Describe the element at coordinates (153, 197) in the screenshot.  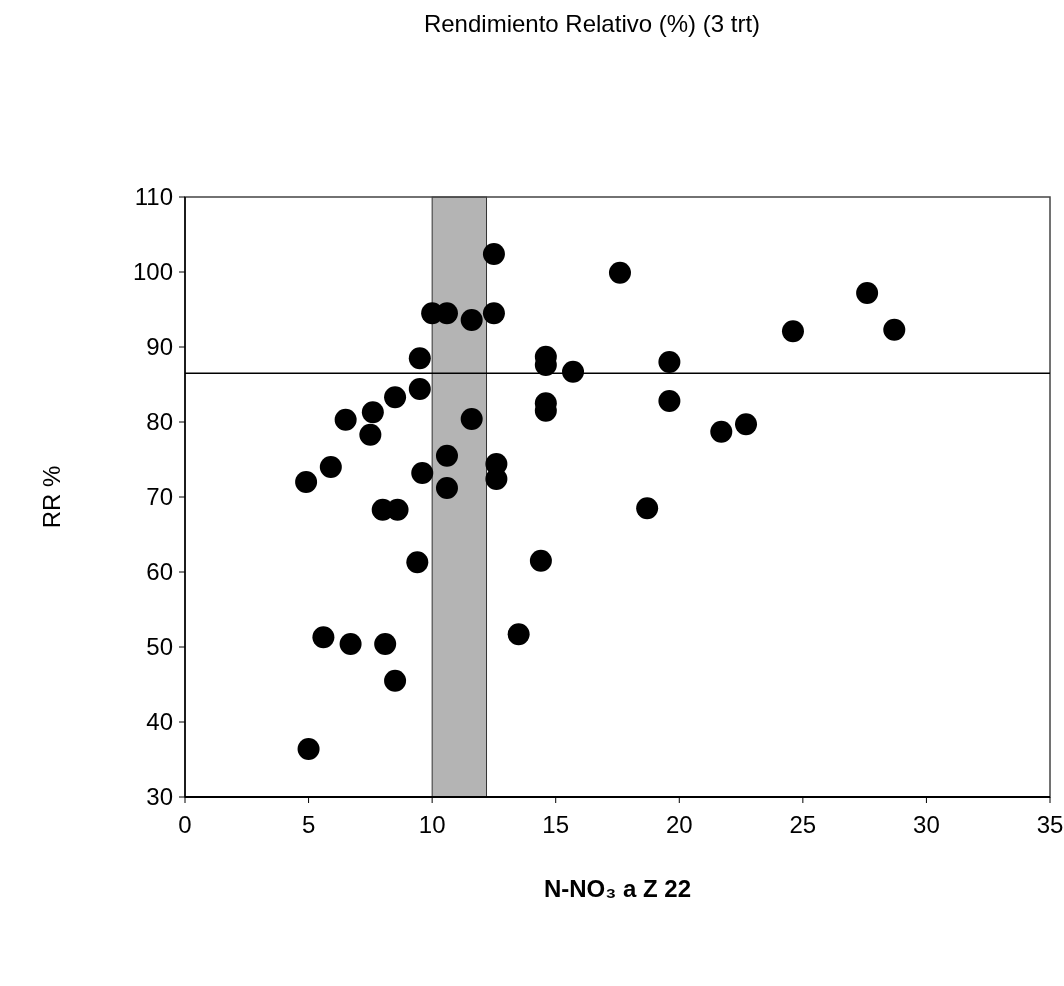
I see `y-tick-label: 110` at that location.